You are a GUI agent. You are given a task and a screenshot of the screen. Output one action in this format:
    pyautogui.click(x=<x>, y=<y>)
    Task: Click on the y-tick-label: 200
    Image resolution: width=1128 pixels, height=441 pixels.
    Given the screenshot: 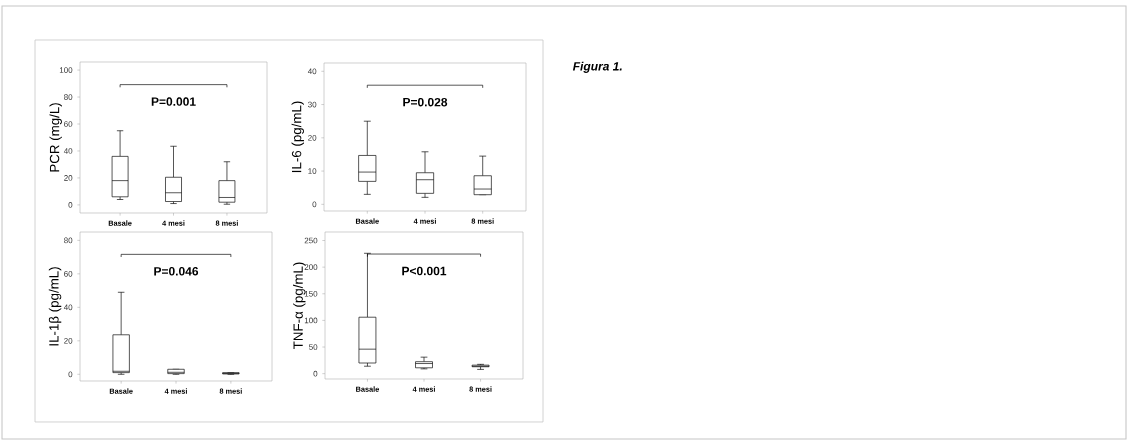 What is the action you would take?
    pyautogui.click(x=311, y=267)
    